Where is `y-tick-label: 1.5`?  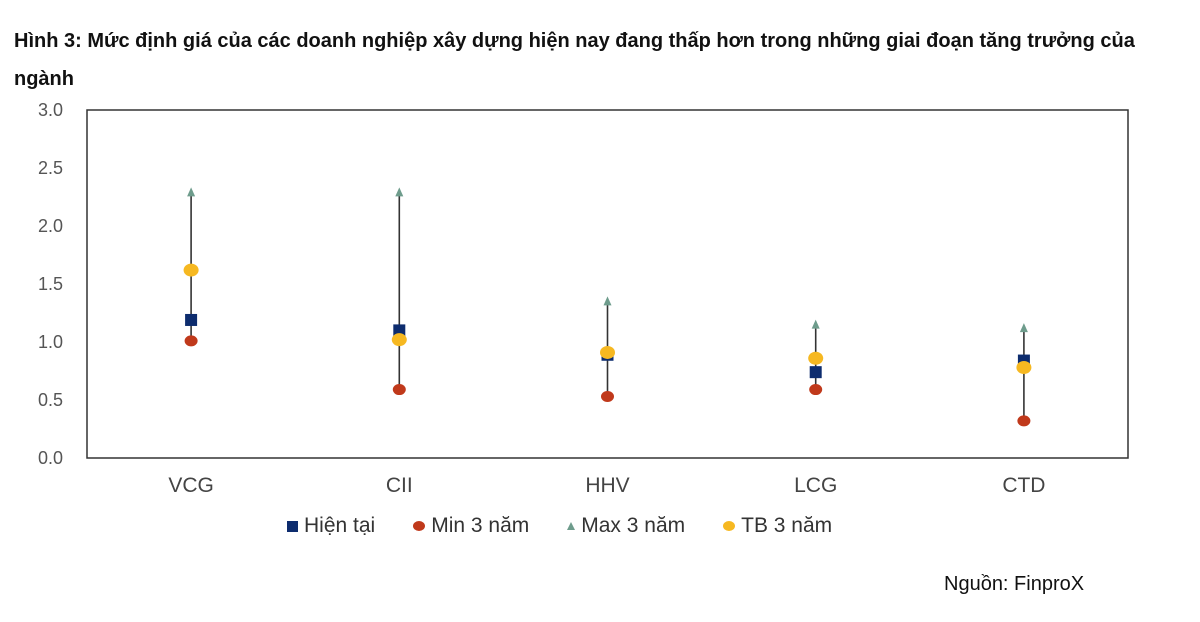
y-tick-label: 1.5 is located at coordinates (50, 284).